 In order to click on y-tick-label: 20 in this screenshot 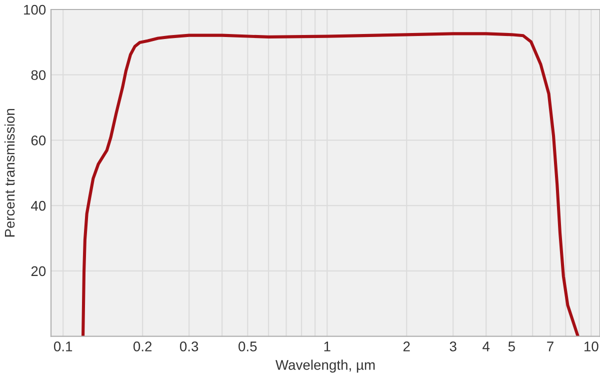, I will do `click(38, 271)`.